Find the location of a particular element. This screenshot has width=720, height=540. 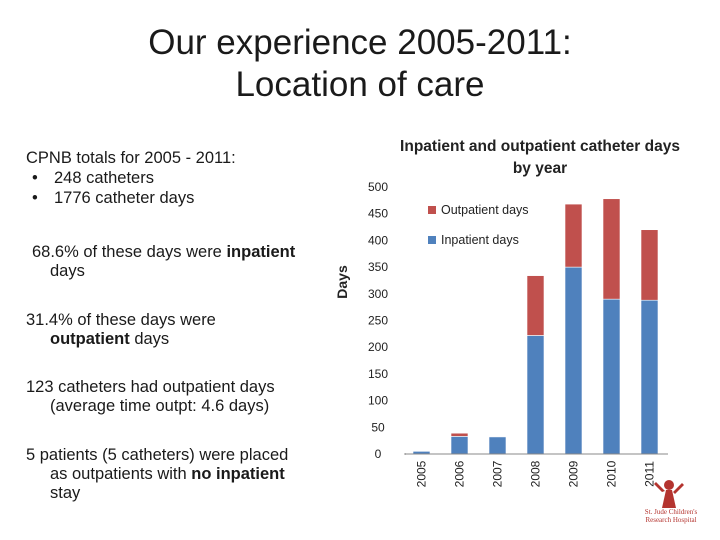

y-tick-label: 500 is located at coordinates (378, 187).